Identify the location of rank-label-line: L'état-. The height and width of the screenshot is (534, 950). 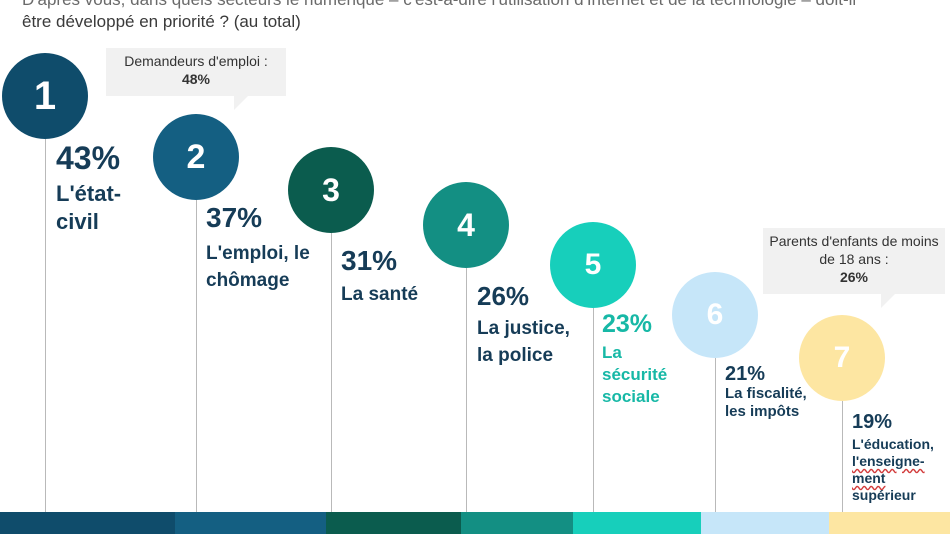
(89, 193).